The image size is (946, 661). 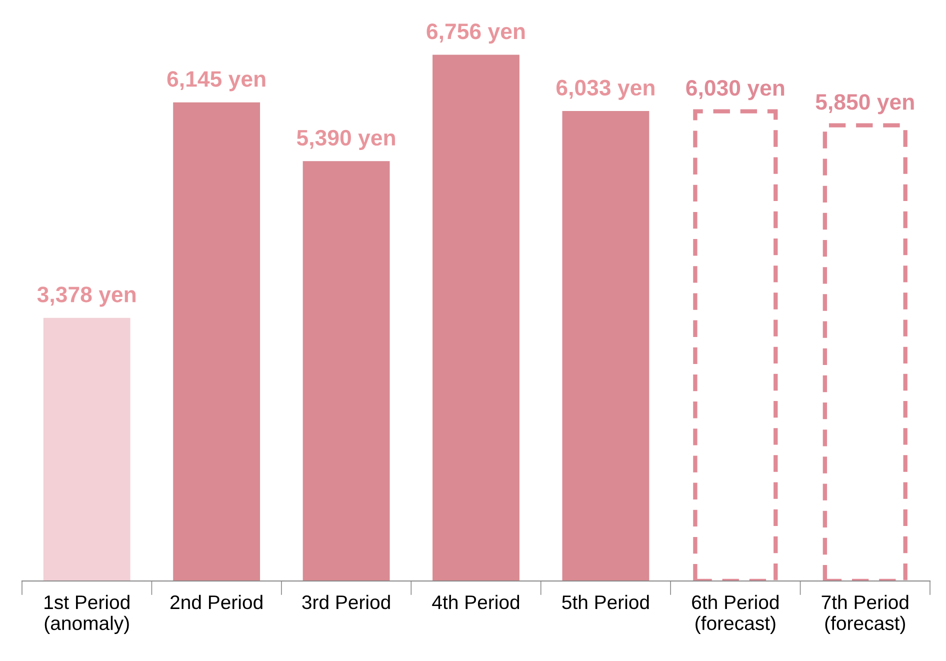 What do you see at coordinates (735, 614) in the screenshot?
I see `x-tick-label: 6th Period (forecast)` at bounding box center [735, 614].